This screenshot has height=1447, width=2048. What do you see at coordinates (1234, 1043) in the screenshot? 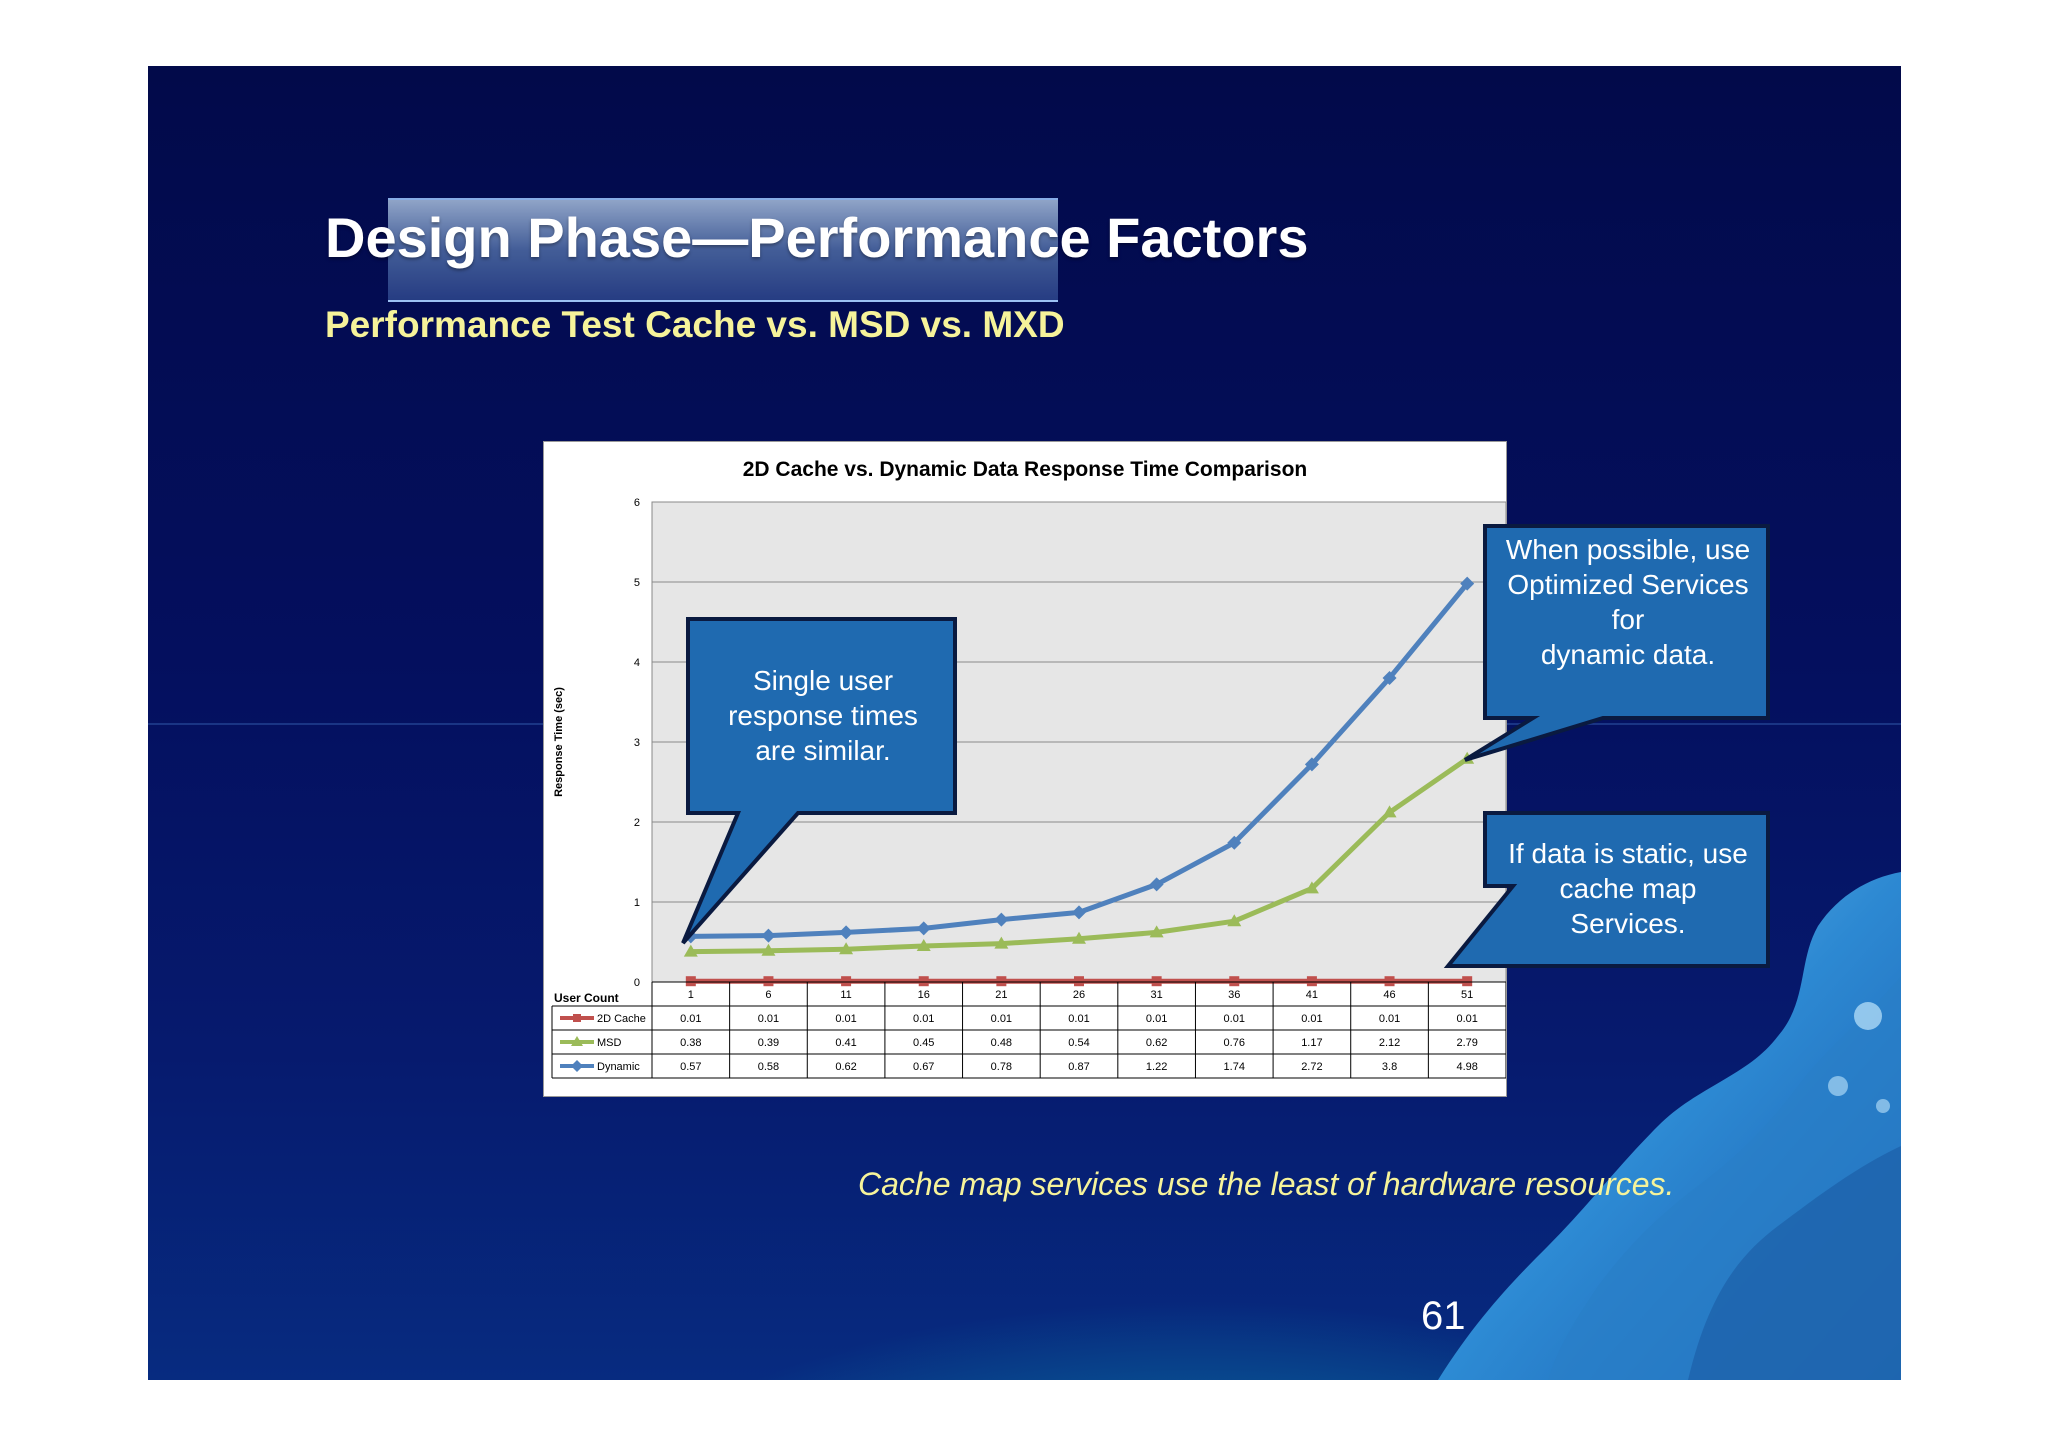
I see `data-table-cell: 0.76` at bounding box center [1234, 1043].